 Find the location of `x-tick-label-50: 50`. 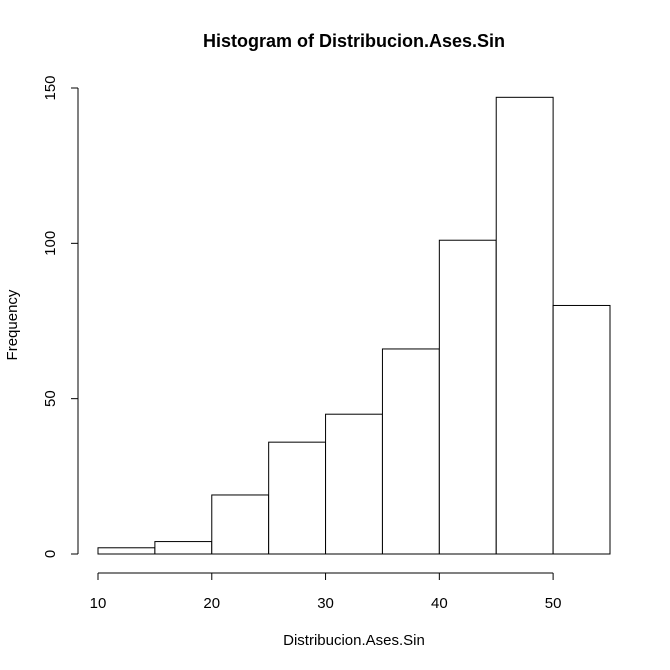

x-tick-label-50: 50 is located at coordinates (553, 603).